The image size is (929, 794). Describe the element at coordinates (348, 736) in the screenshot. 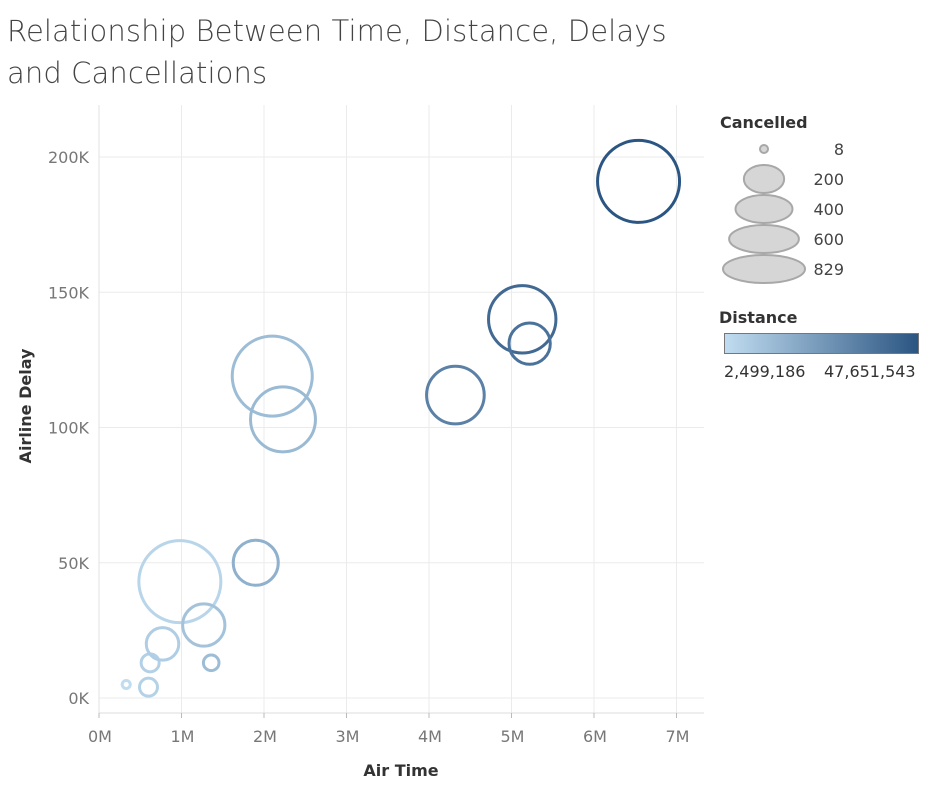

I see `x-tick-label-3: 3M` at that location.